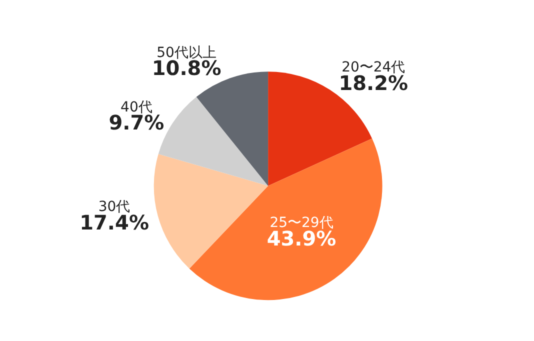 The height and width of the screenshot is (341, 534). I want to click on slice-label: 50代以上, so click(186, 52).